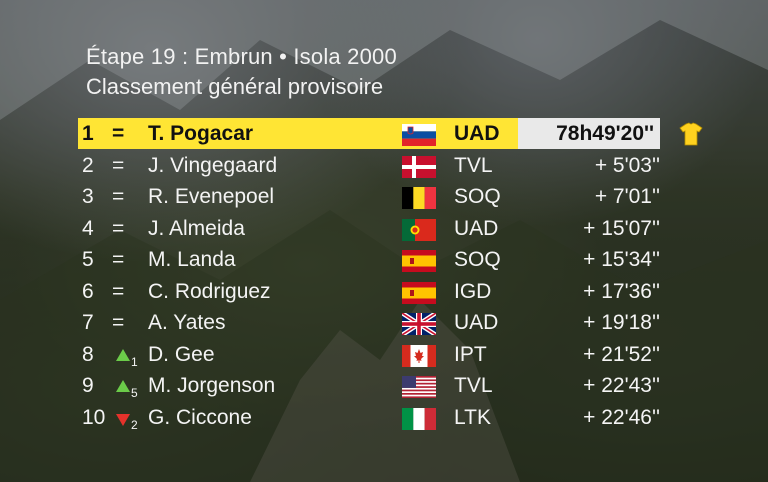  What do you see at coordinates (209, 291) in the screenshot?
I see `rider-name: C. Rodriguez` at bounding box center [209, 291].